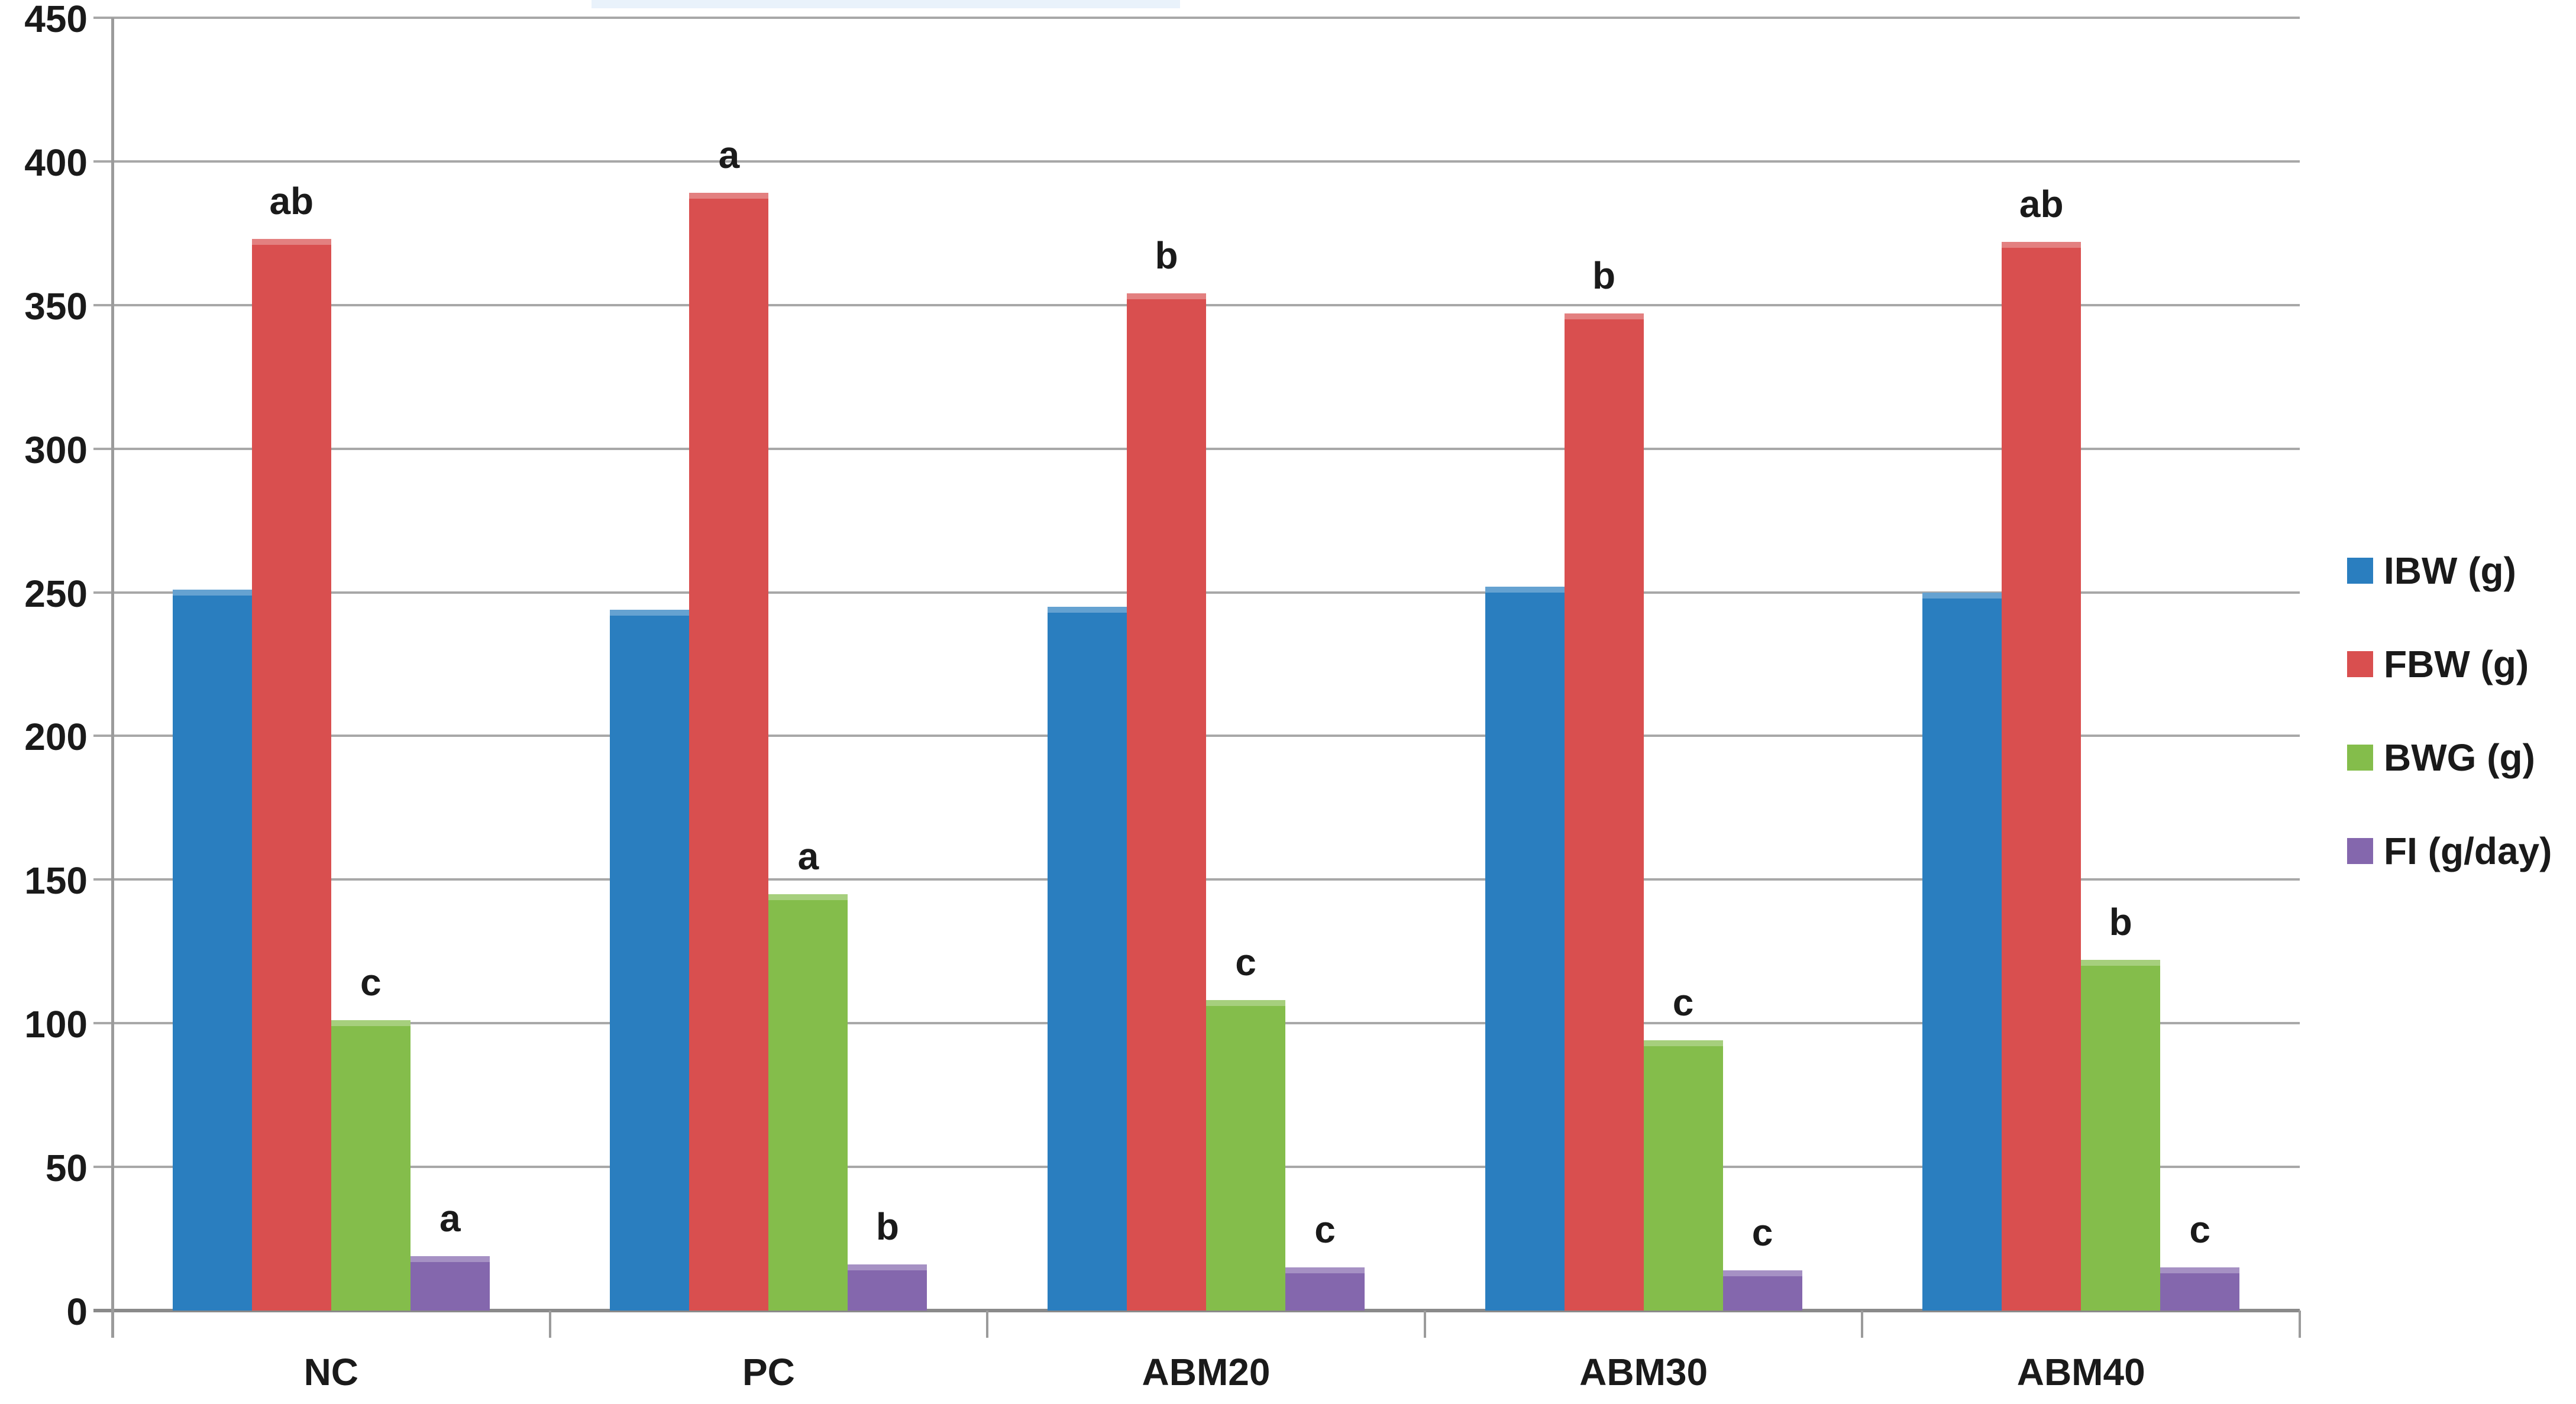  What do you see at coordinates (1525, 948) in the screenshot?
I see `bar-ibw-ABM30` at bounding box center [1525, 948].